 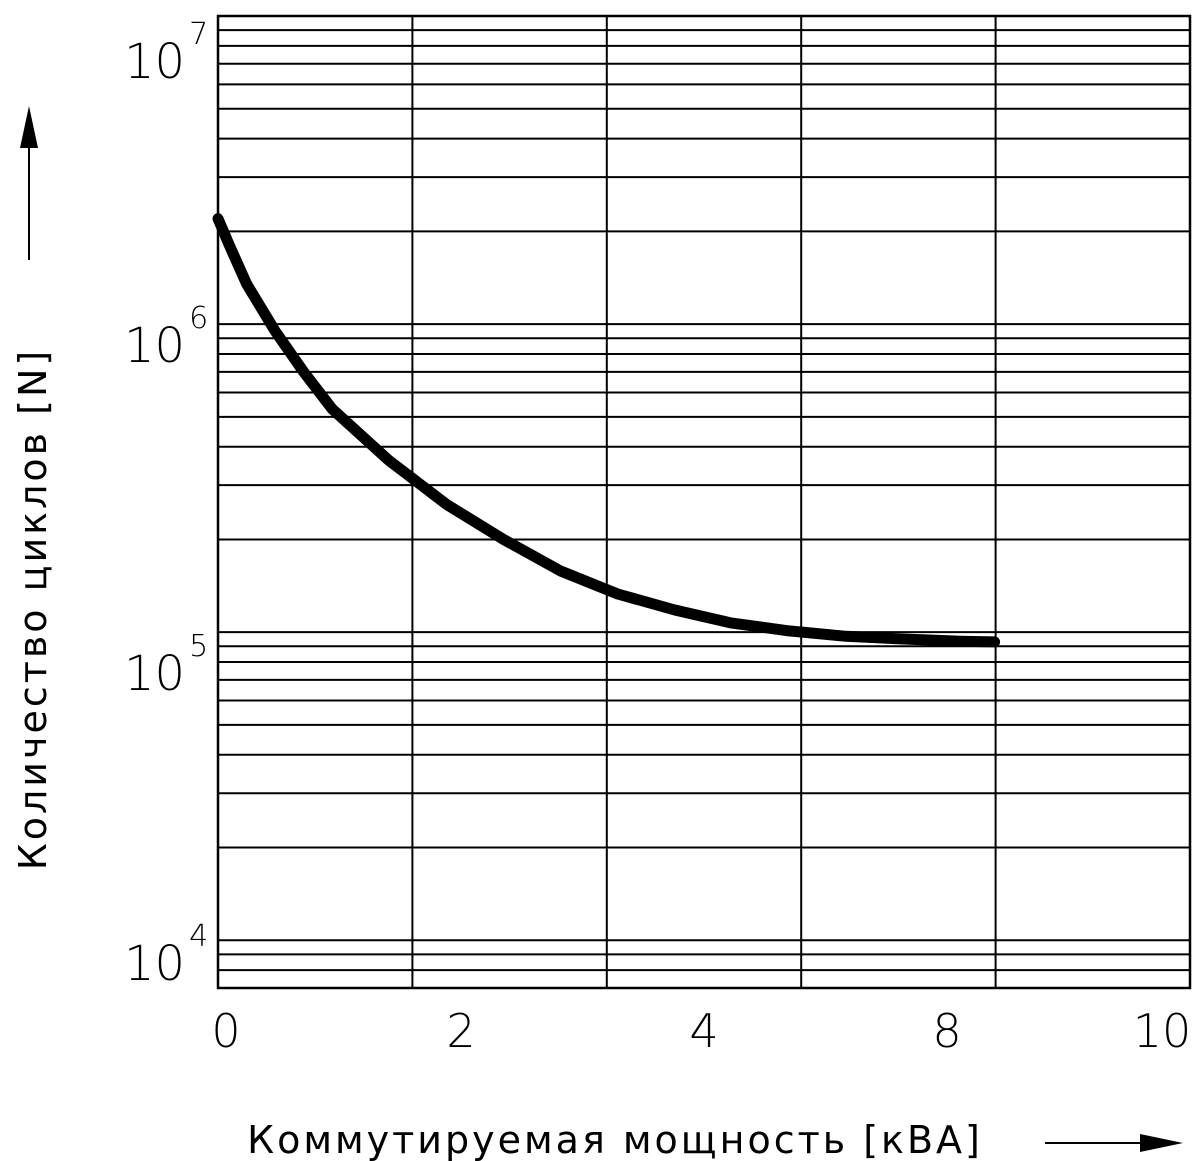 I want to click on x-tick-label: 8, so click(x=946, y=1031).